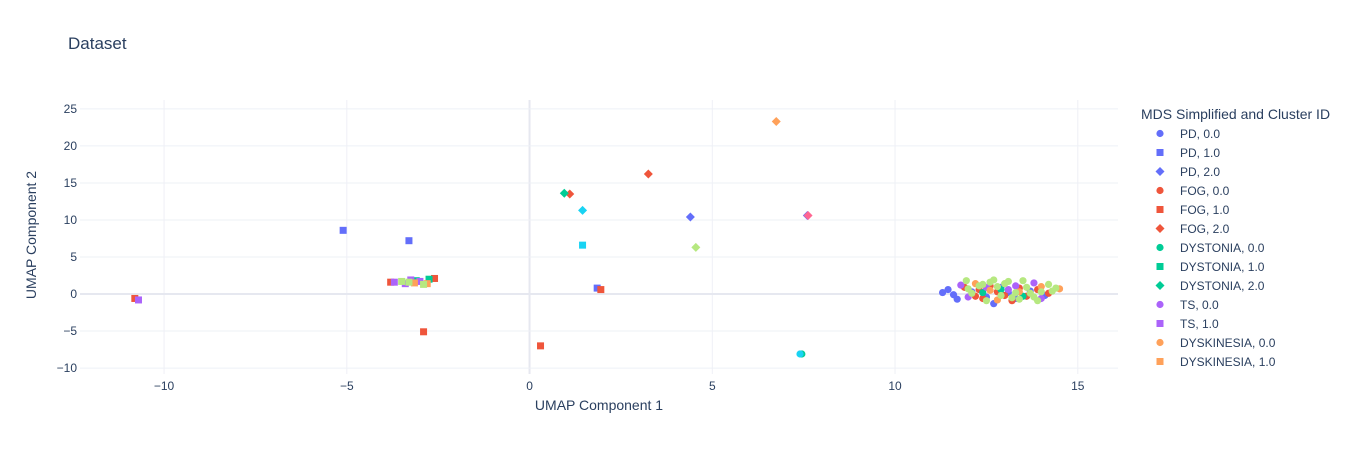  Describe the element at coordinates (1200, 133) in the screenshot. I see `legend-label: PD, 0.0` at that location.